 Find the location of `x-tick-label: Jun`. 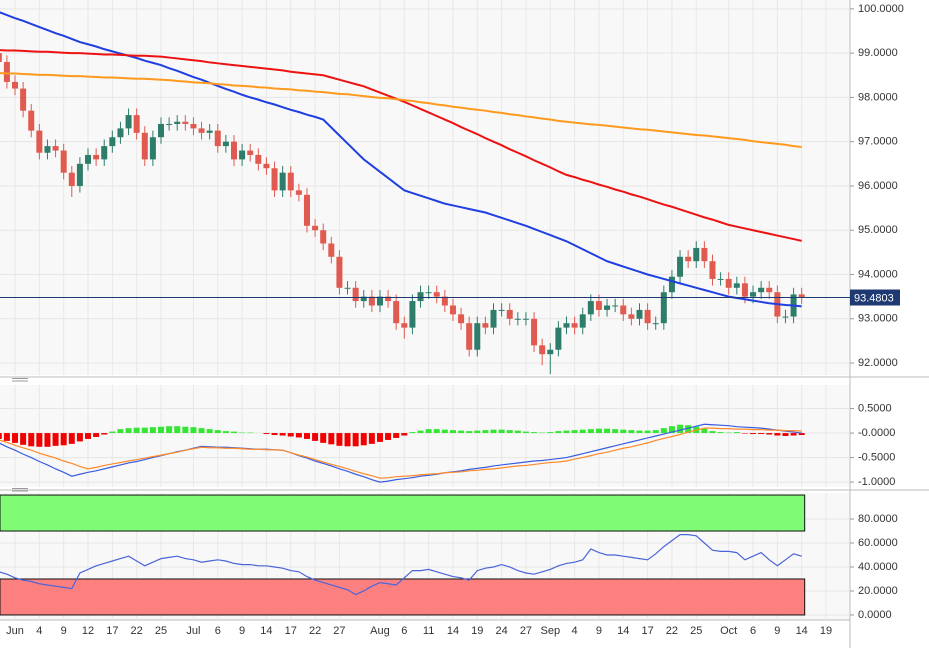

x-tick-label: Jun is located at coordinates (15, 631).